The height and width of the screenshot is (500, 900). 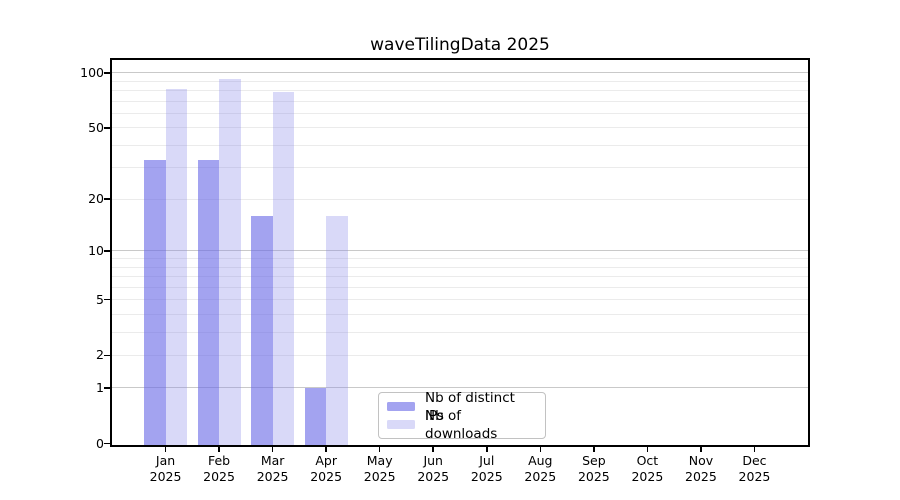 I want to click on y-axis-tick-label: 20, so click(x=96, y=199).